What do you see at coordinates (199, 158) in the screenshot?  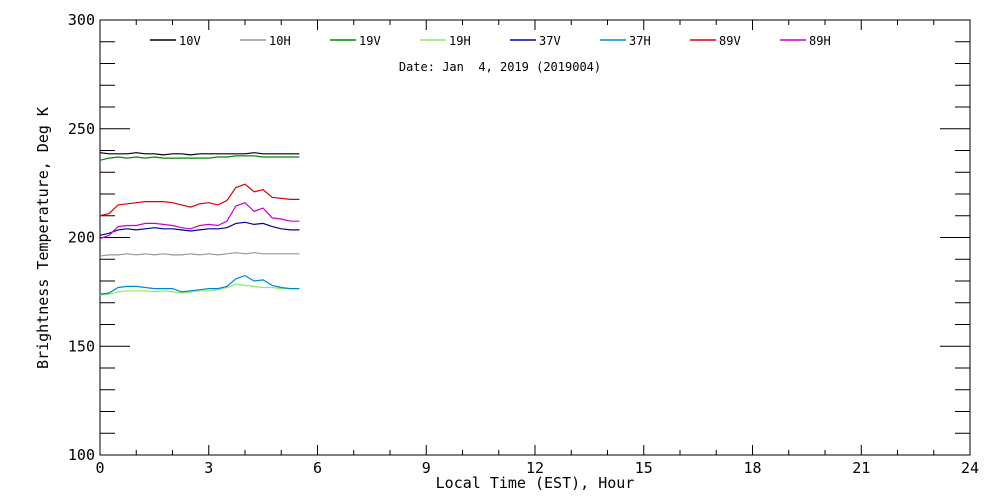 I see `series-line-19v` at bounding box center [199, 158].